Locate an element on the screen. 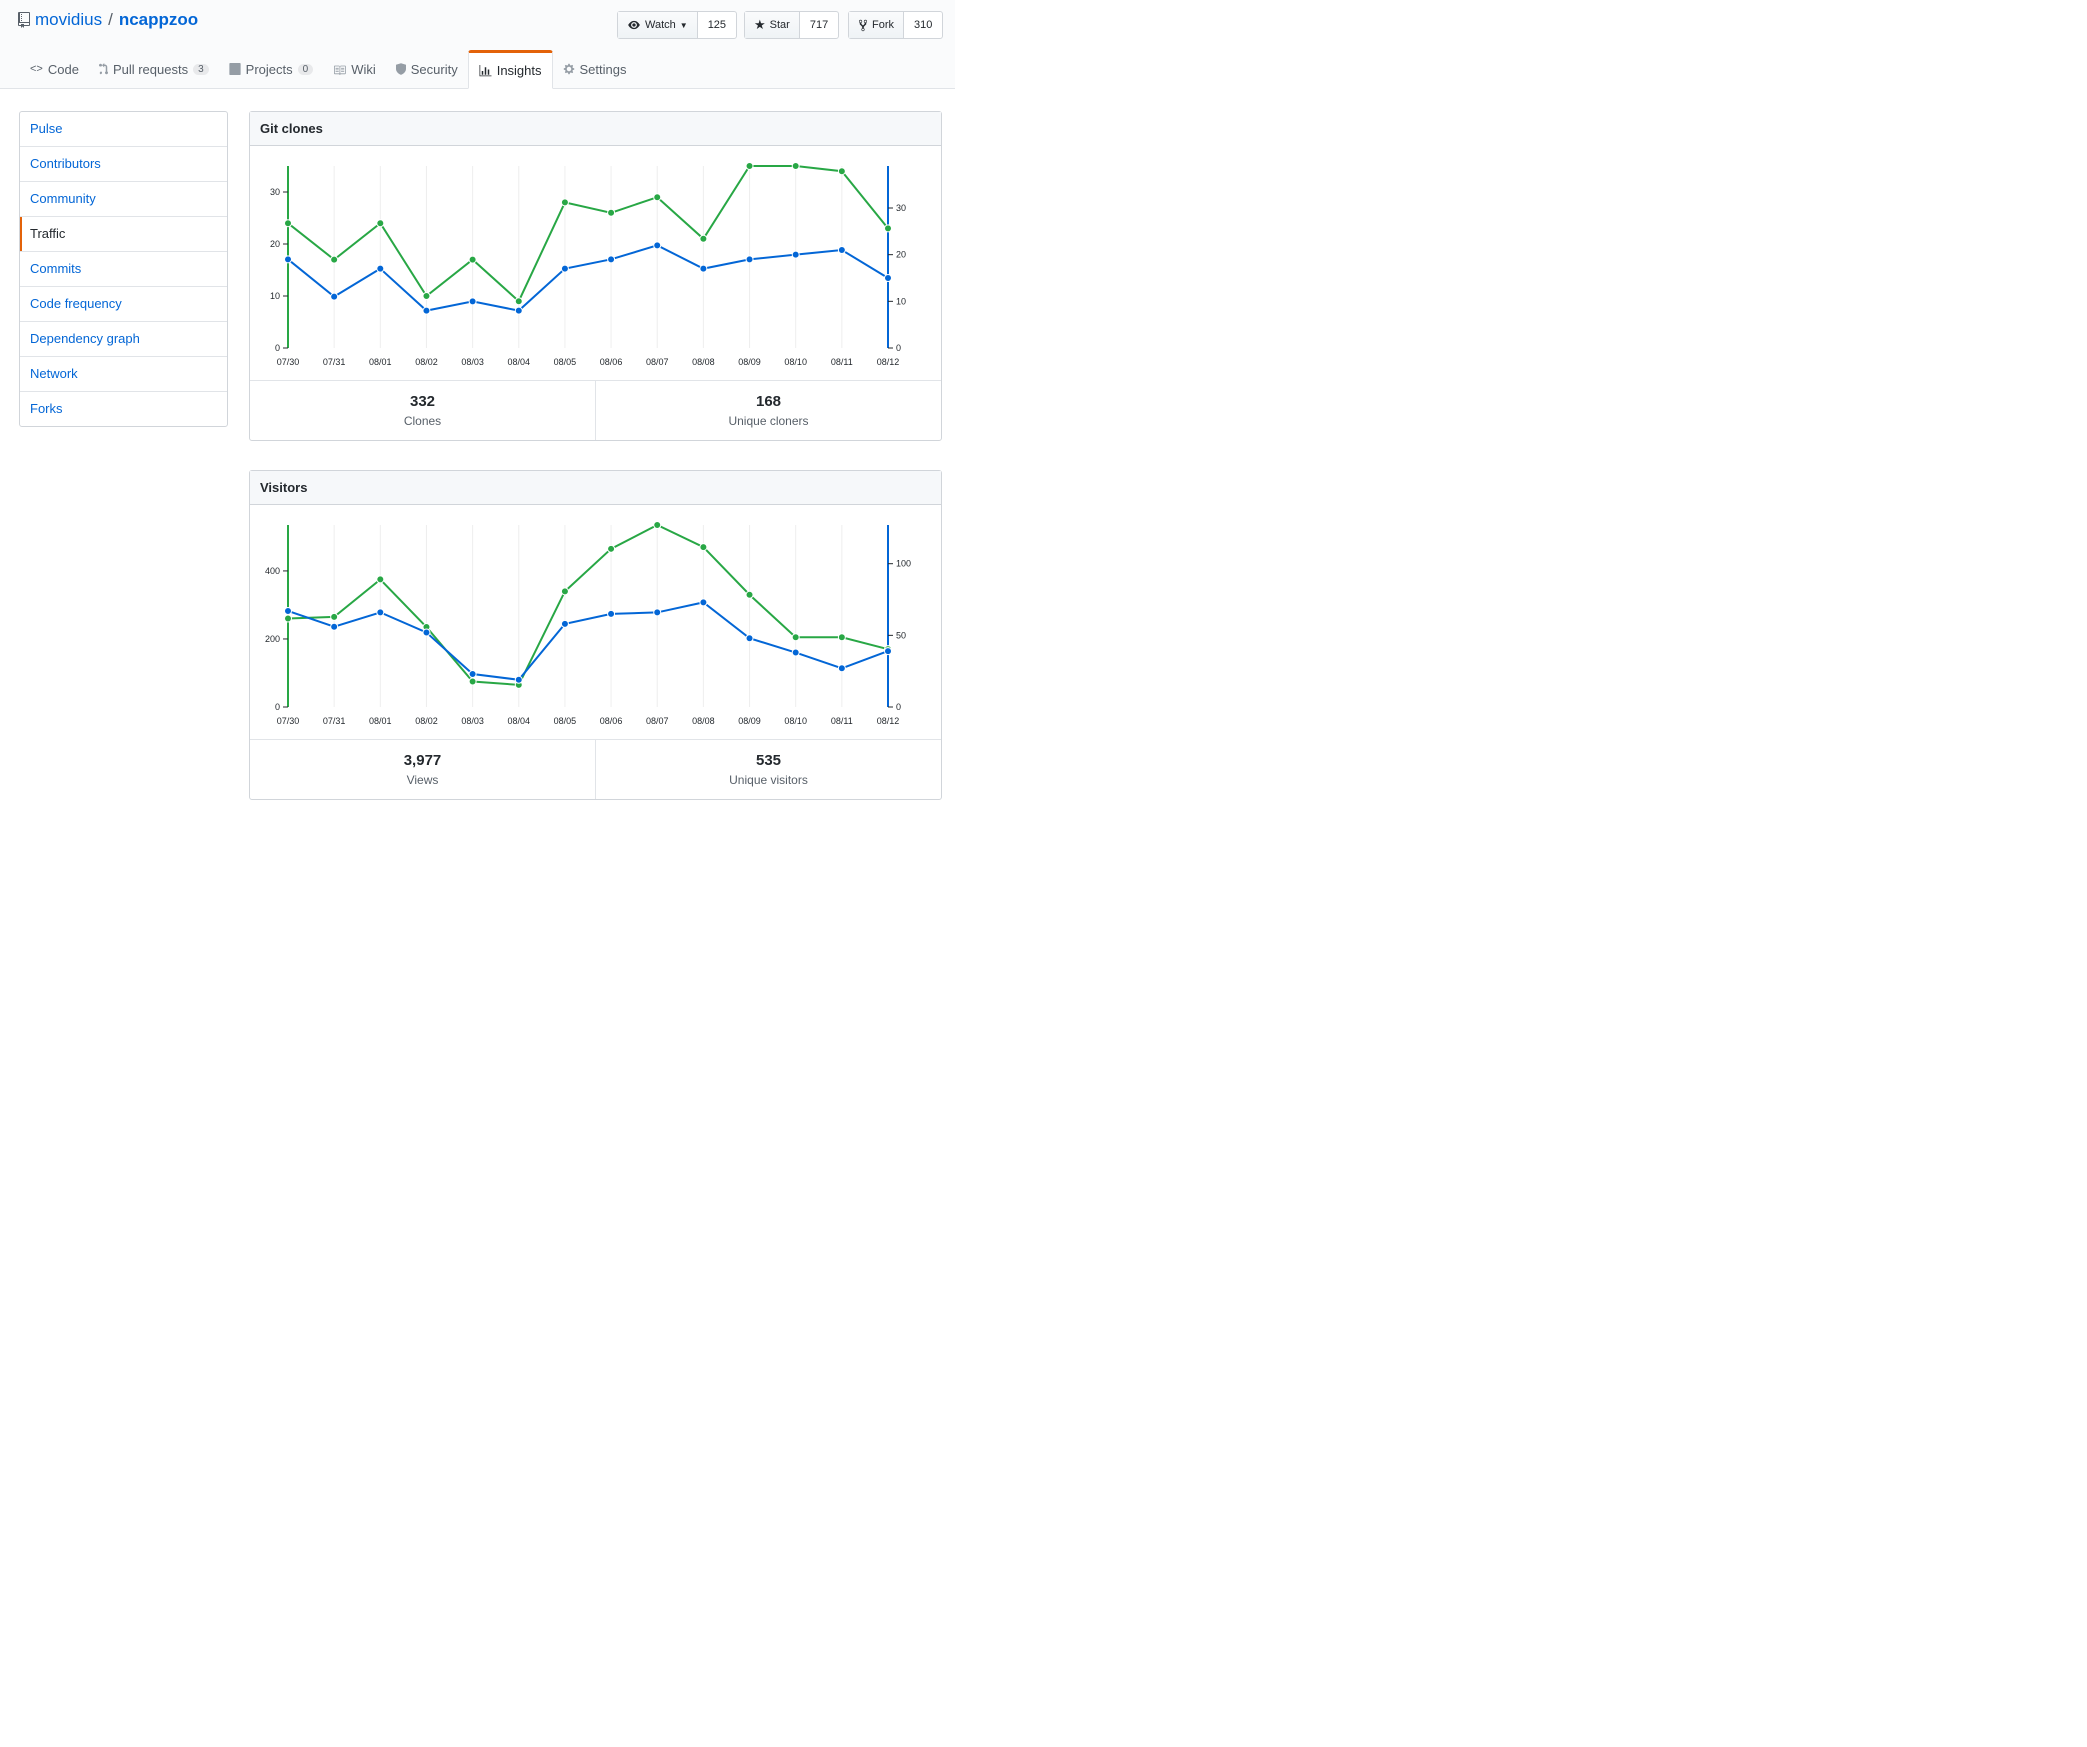 This screenshot has height=1747, width=2087. gear-icon is located at coordinates (568, 69).